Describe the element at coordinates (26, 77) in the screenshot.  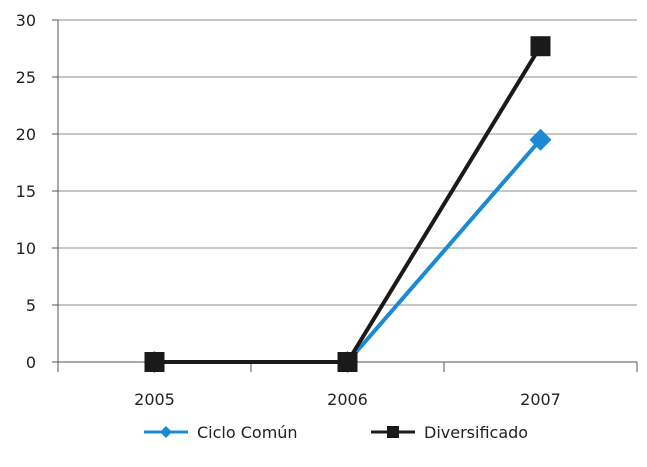
I see `y-tick-label: 25` at that location.